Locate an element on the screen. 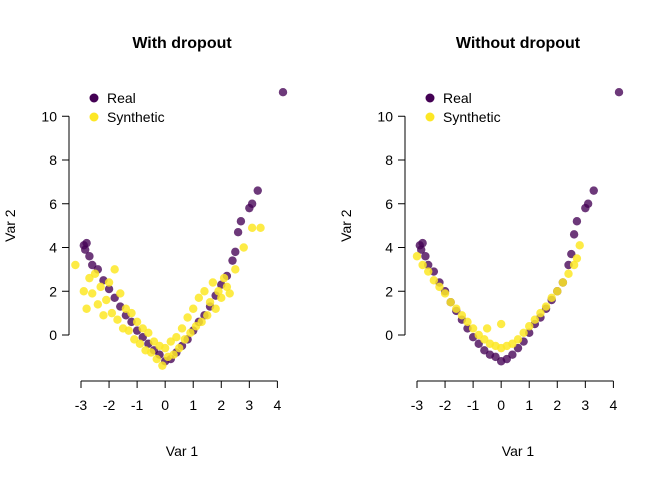  chart-title: With dropout is located at coordinates (182, 43).